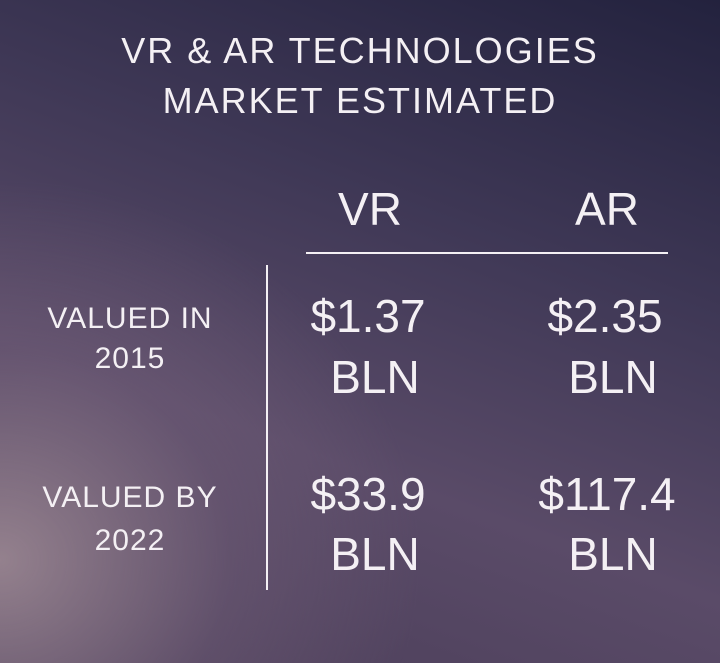 The height and width of the screenshot is (663, 720). Describe the element at coordinates (368, 316) in the screenshot. I see `vr-2015-value: $1.37` at that location.